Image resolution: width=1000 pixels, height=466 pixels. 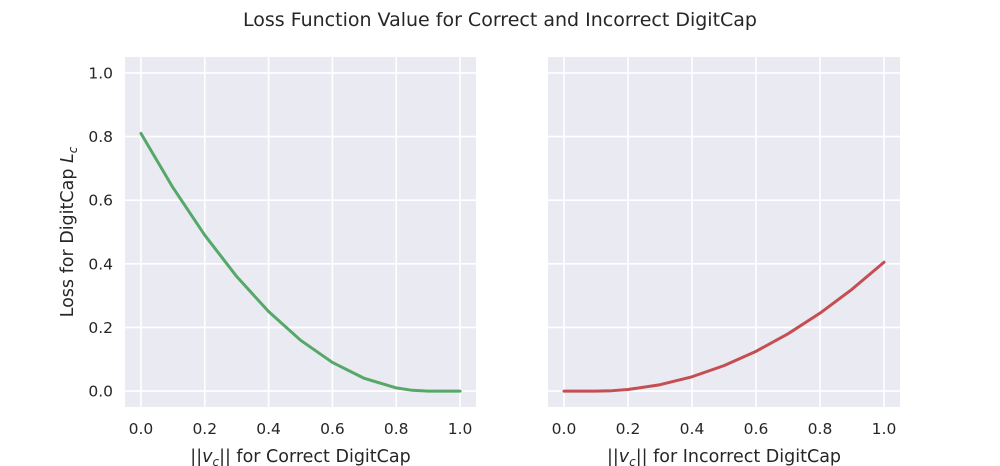 I want to click on y-tick-label: 0.0, so click(x=100, y=392).